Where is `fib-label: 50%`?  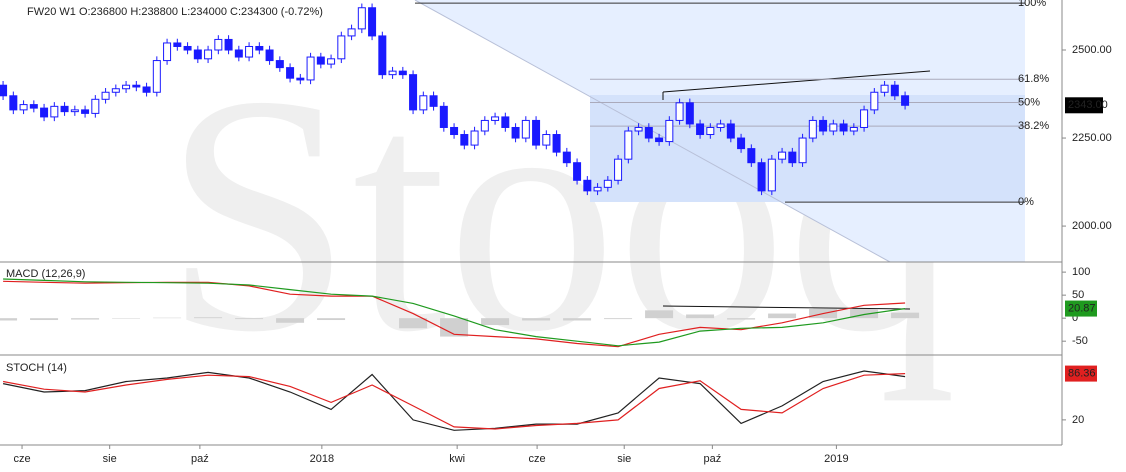
fib-label: 50% is located at coordinates (1029, 102).